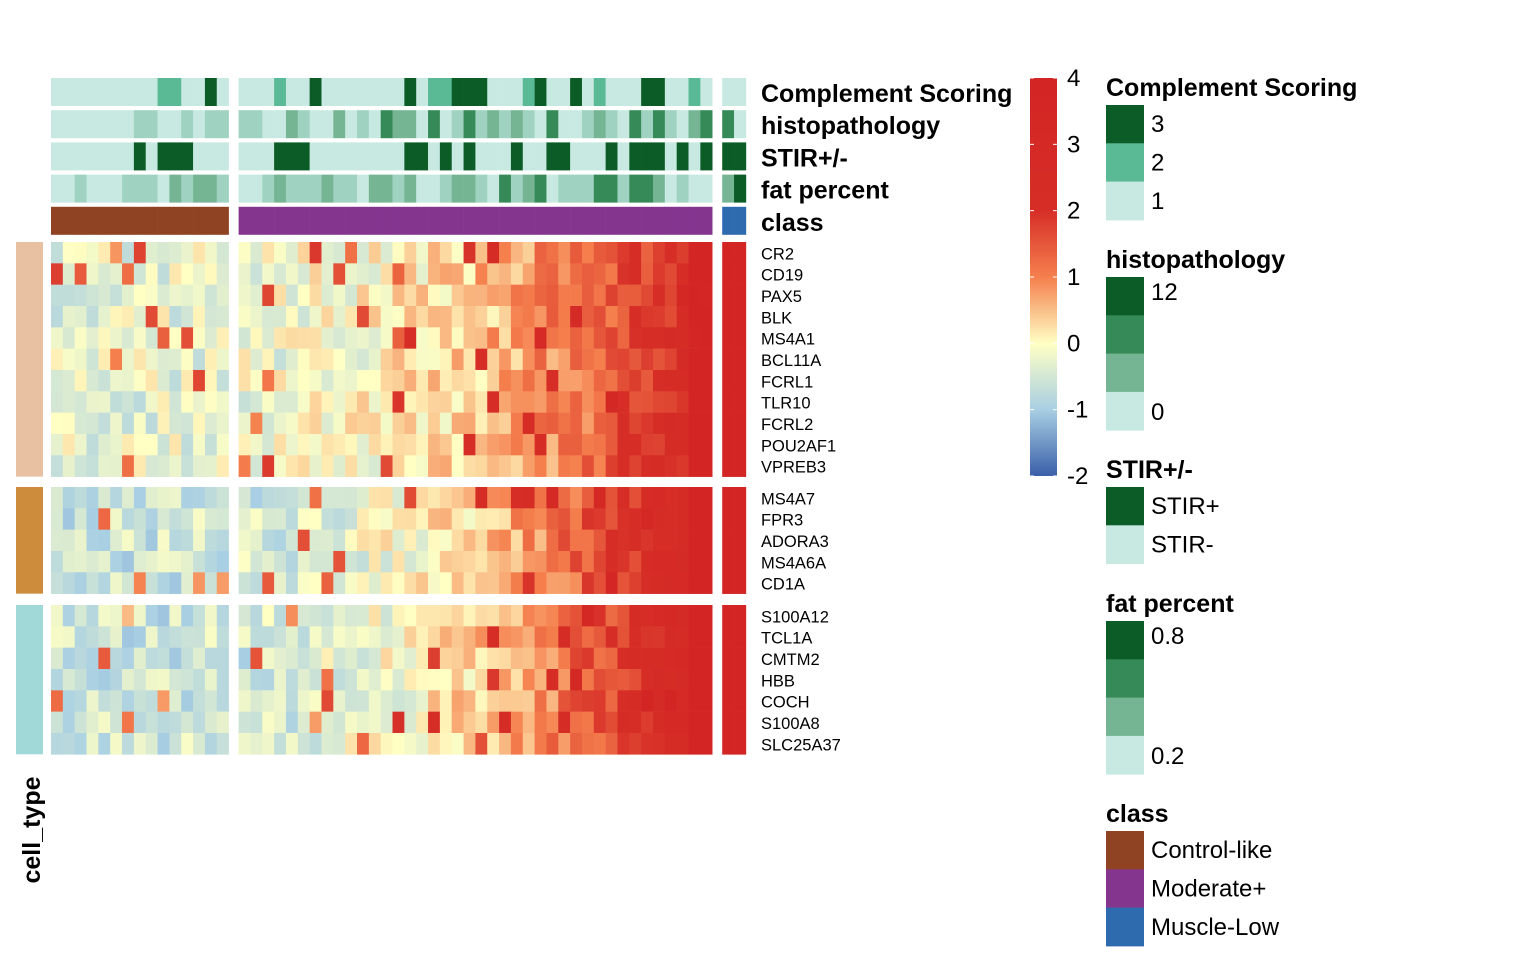 This screenshot has width=1536, height=960. What do you see at coordinates (29, 359) in the screenshot?
I see `row-group-bar` at bounding box center [29, 359].